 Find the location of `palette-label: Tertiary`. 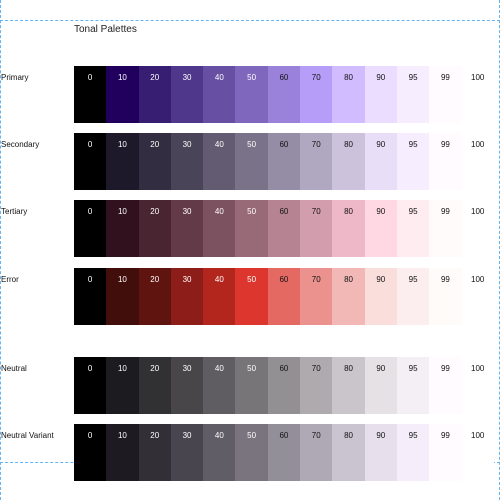

palette-label: Tertiary is located at coordinates (14, 211).